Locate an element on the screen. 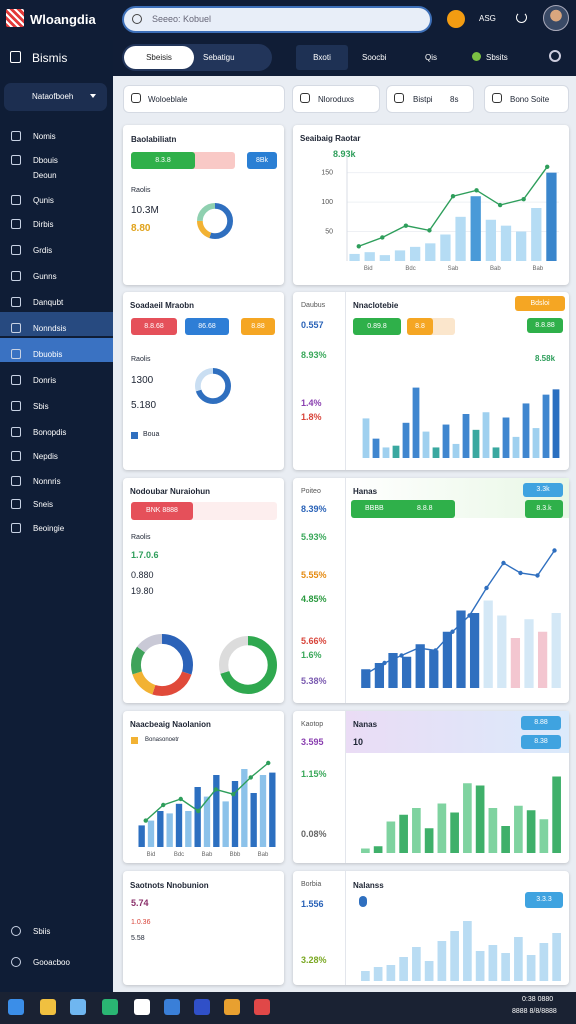 This screenshot has height=1024, width=576. pill-bg is located at coordinates (403, 509).